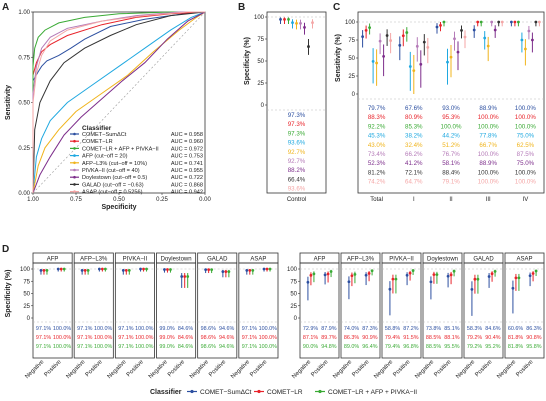 Image resolution: width=546 pixels, height=401 pixels. What do you see at coordinates (26, 307) in the screenshot?
I see `d-spec-y-tick-label: 25` at bounding box center [26, 307].